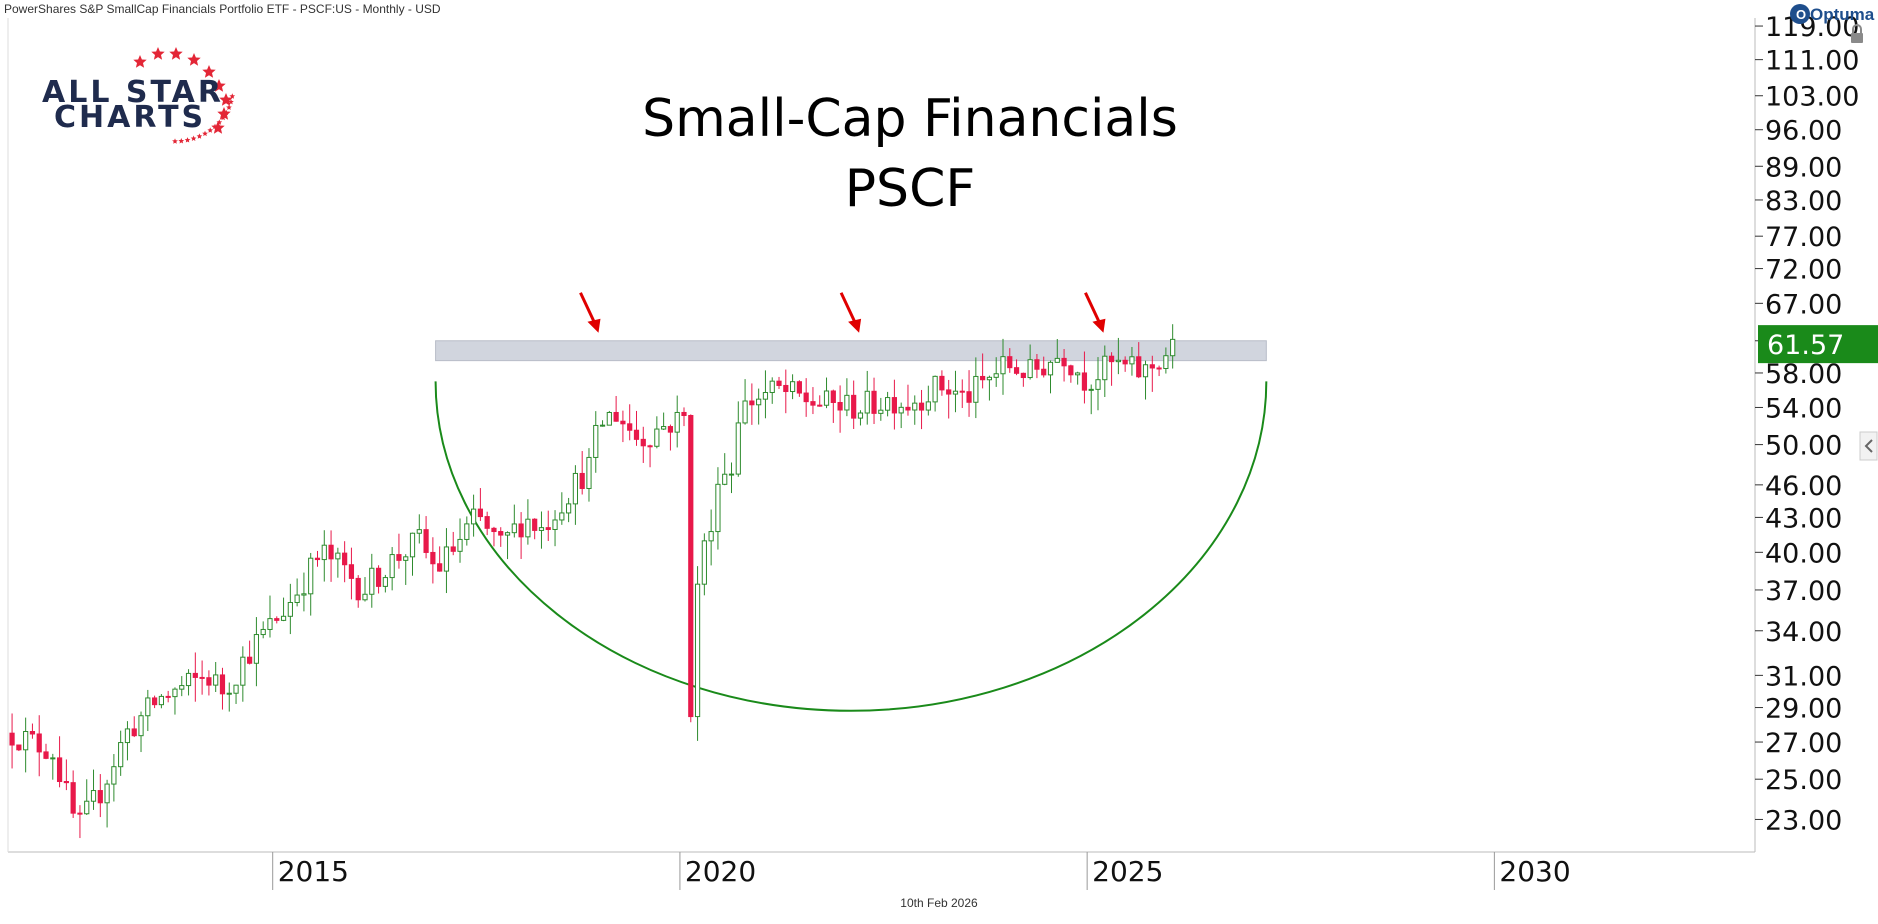  I want to click on resistance-band, so click(851, 351).